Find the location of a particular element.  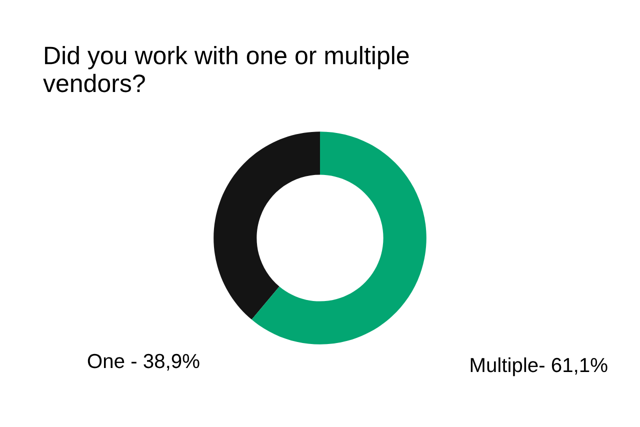

chart-title: Did you work with one or multiple vendors? is located at coordinates (226, 69).